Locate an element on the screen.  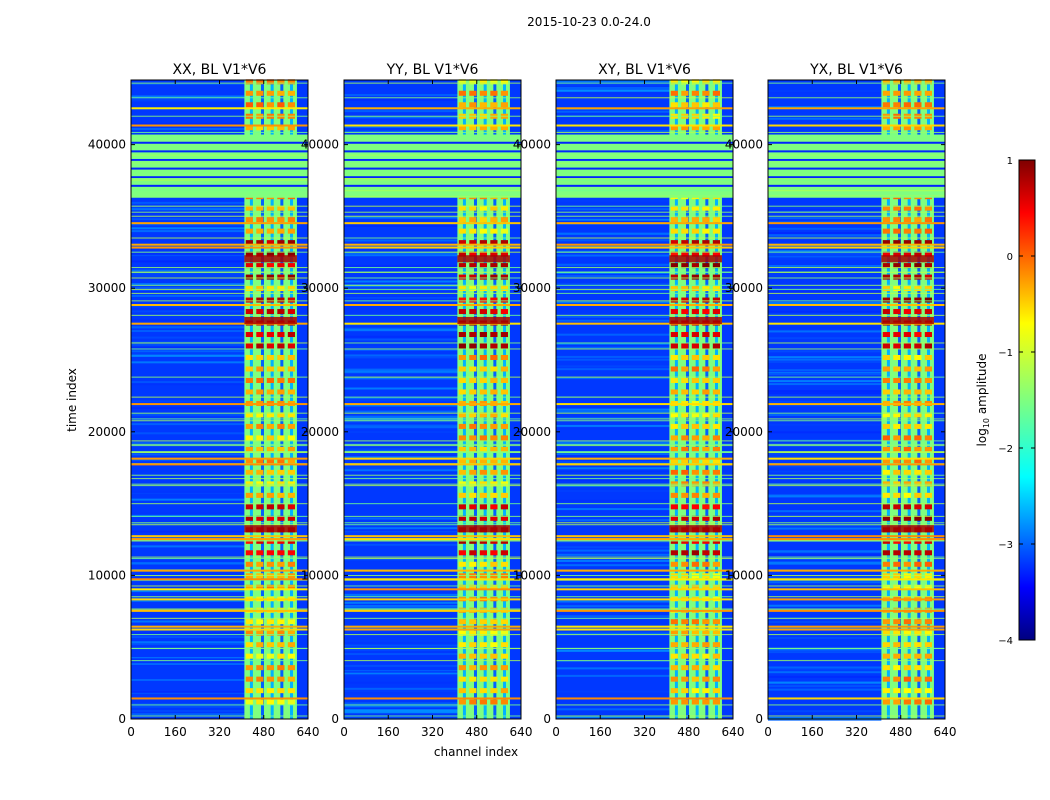
colorbar-tick-label: −4 is located at coordinates (1005, 641).